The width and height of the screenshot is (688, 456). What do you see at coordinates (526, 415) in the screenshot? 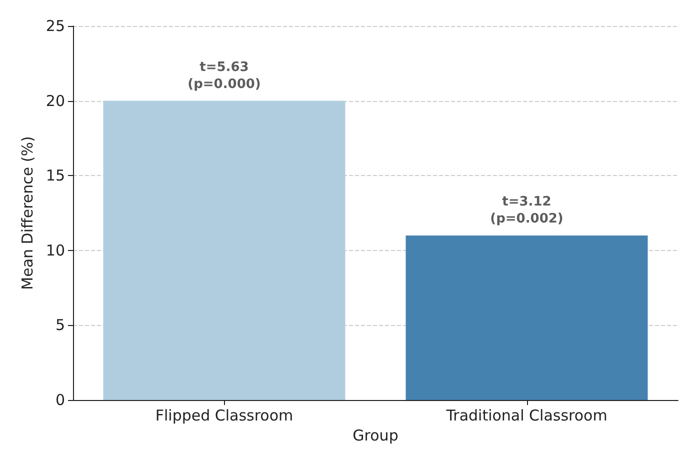
I see `x-tick-label: Traditional Classroom` at bounding box center [526, 415].